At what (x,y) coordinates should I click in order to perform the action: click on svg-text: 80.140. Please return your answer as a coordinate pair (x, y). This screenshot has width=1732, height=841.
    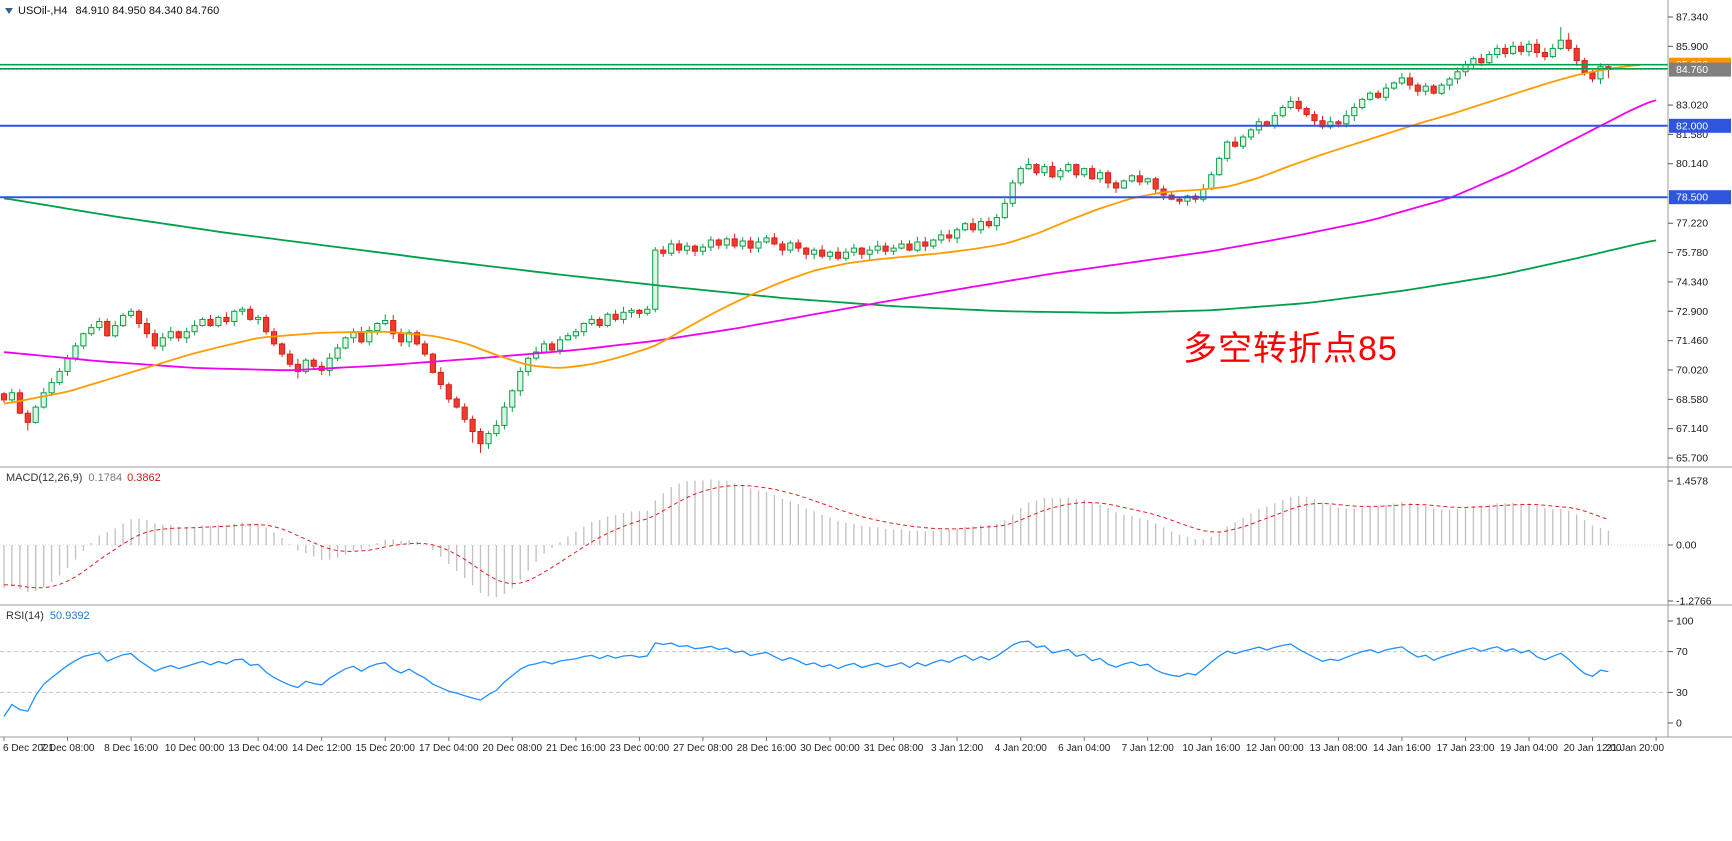
    Looking at the image, I should click on (1692, 164).